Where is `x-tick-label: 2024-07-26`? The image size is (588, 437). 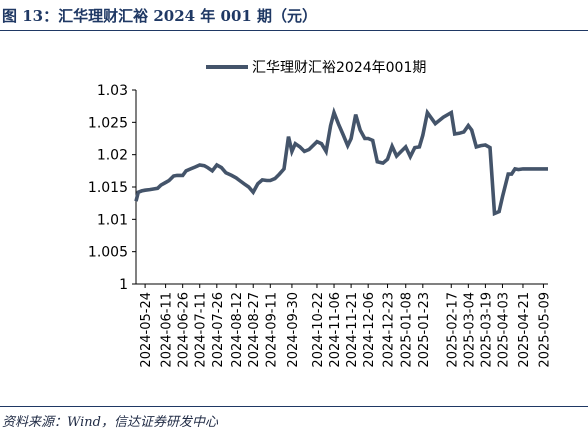
x-tick-label: 2024-07-26 is located at coordinates (218, 330).